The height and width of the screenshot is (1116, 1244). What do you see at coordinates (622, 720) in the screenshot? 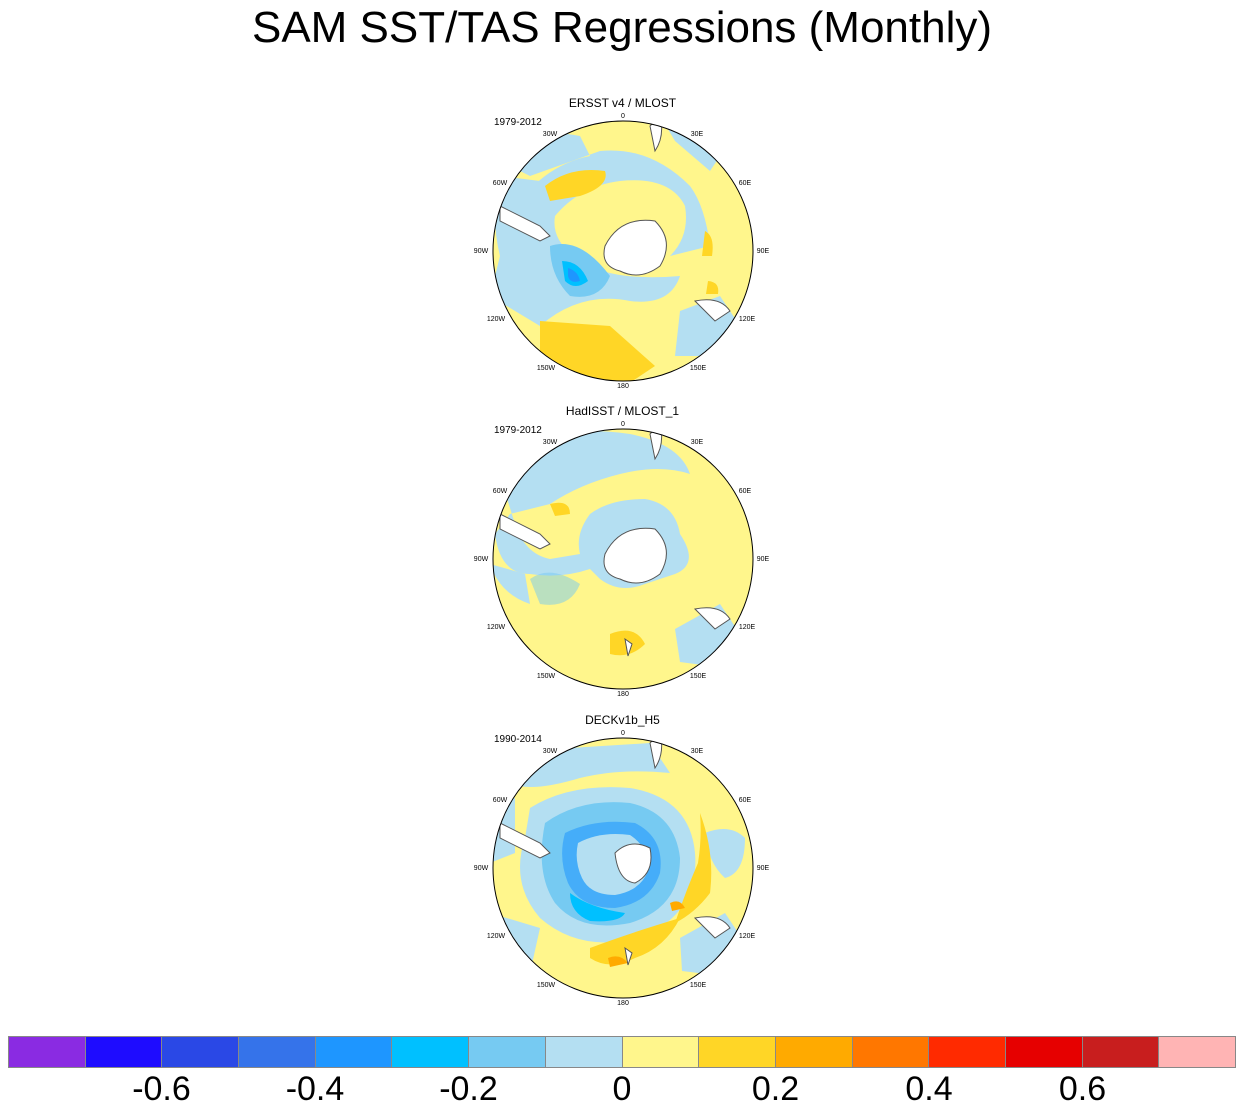
I see `panel-title: DECKv1b_H5` at bounding box center [622, 720].